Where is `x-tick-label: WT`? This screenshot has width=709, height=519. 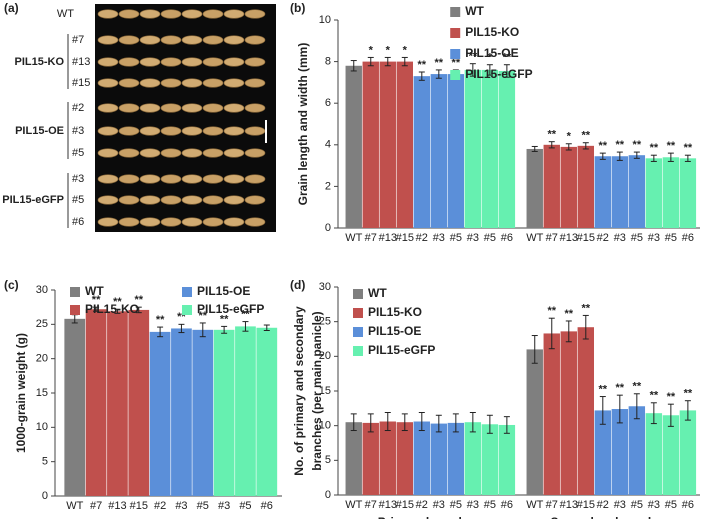 x-tick-label: WT is located at coordinates (353, 238).